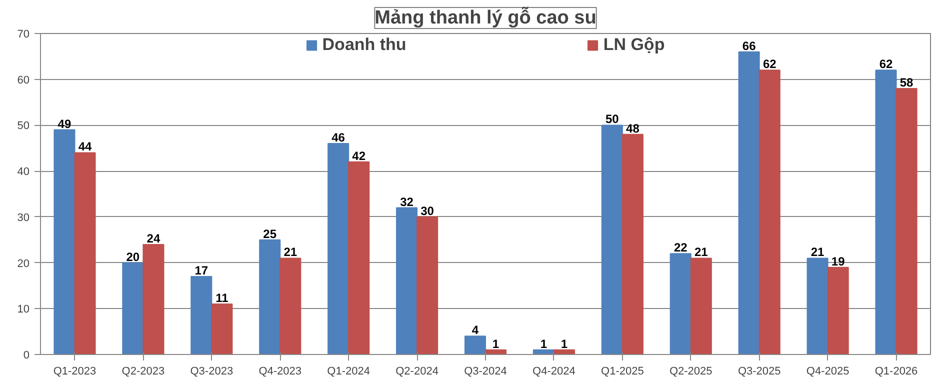  I want to click on x-tick-label: Q1-2024, so click(348, 372).